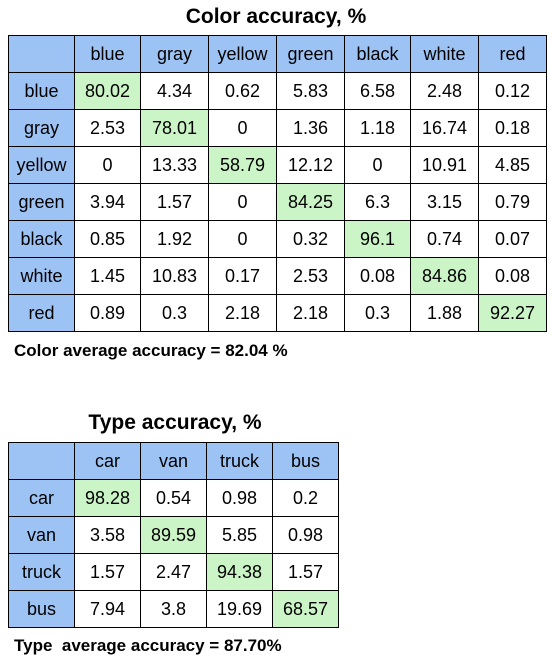 This screenshot has width=552, height=666. What do you see at coordinates (174, 128) in the screenshot?
I see `color-diagonal-cell: 78.01` at bounding box center [174, 128].